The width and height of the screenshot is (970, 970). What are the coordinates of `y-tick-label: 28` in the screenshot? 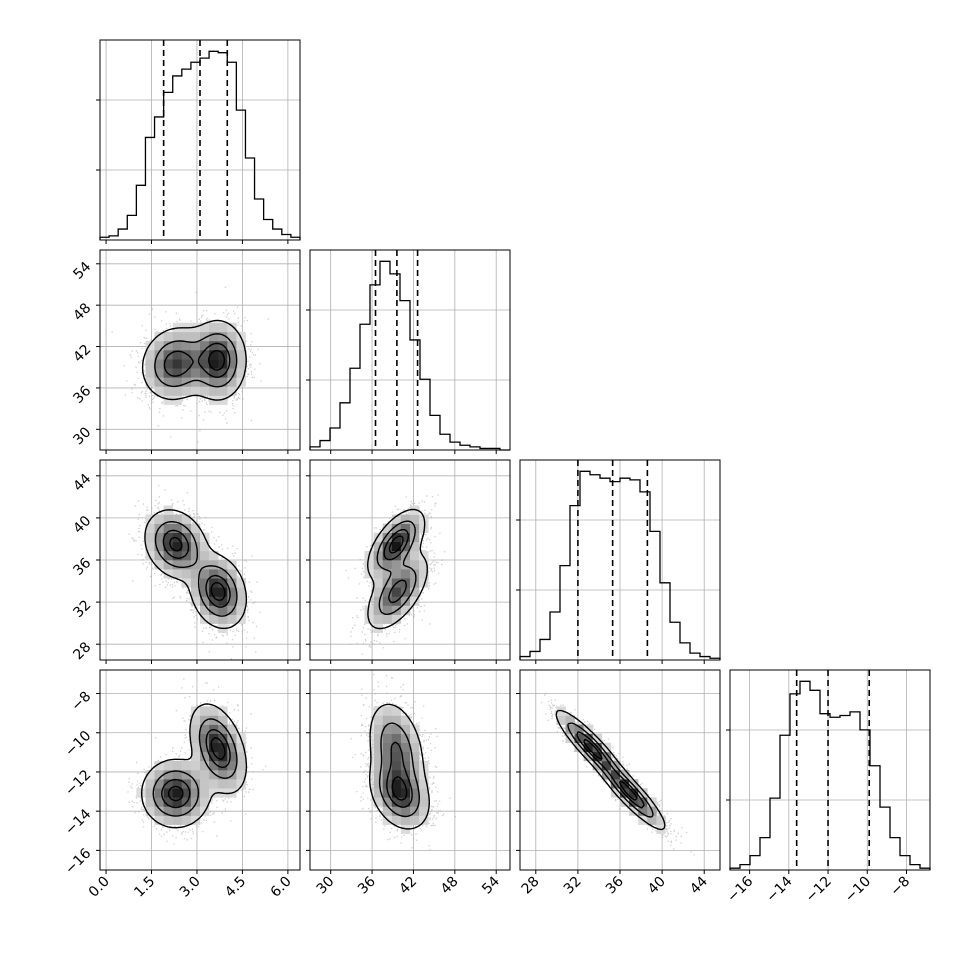 It's located at (82, 651).